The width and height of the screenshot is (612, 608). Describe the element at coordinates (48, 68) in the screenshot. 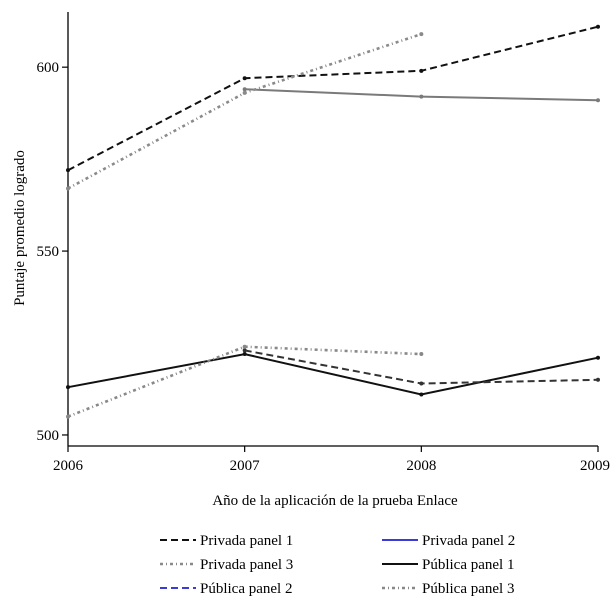

I see `y-tick-label: 600` at that location.